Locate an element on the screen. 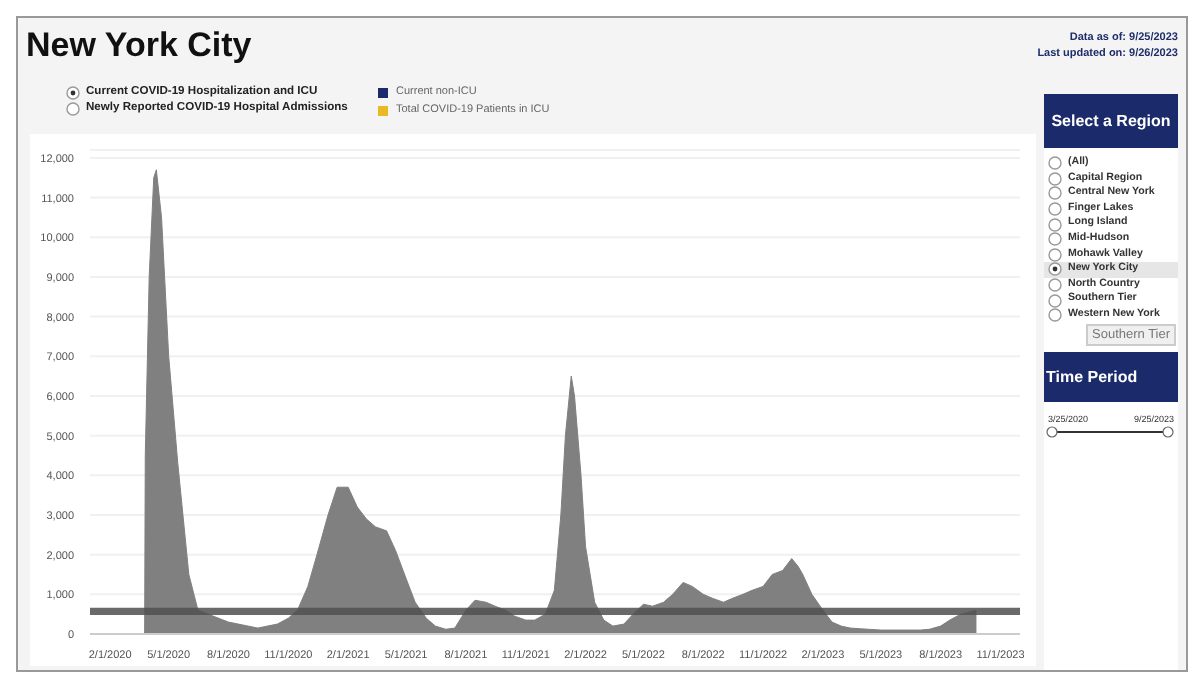 The image size is (1200, 688). text: Time Period is located at coordinates (1111, 376).